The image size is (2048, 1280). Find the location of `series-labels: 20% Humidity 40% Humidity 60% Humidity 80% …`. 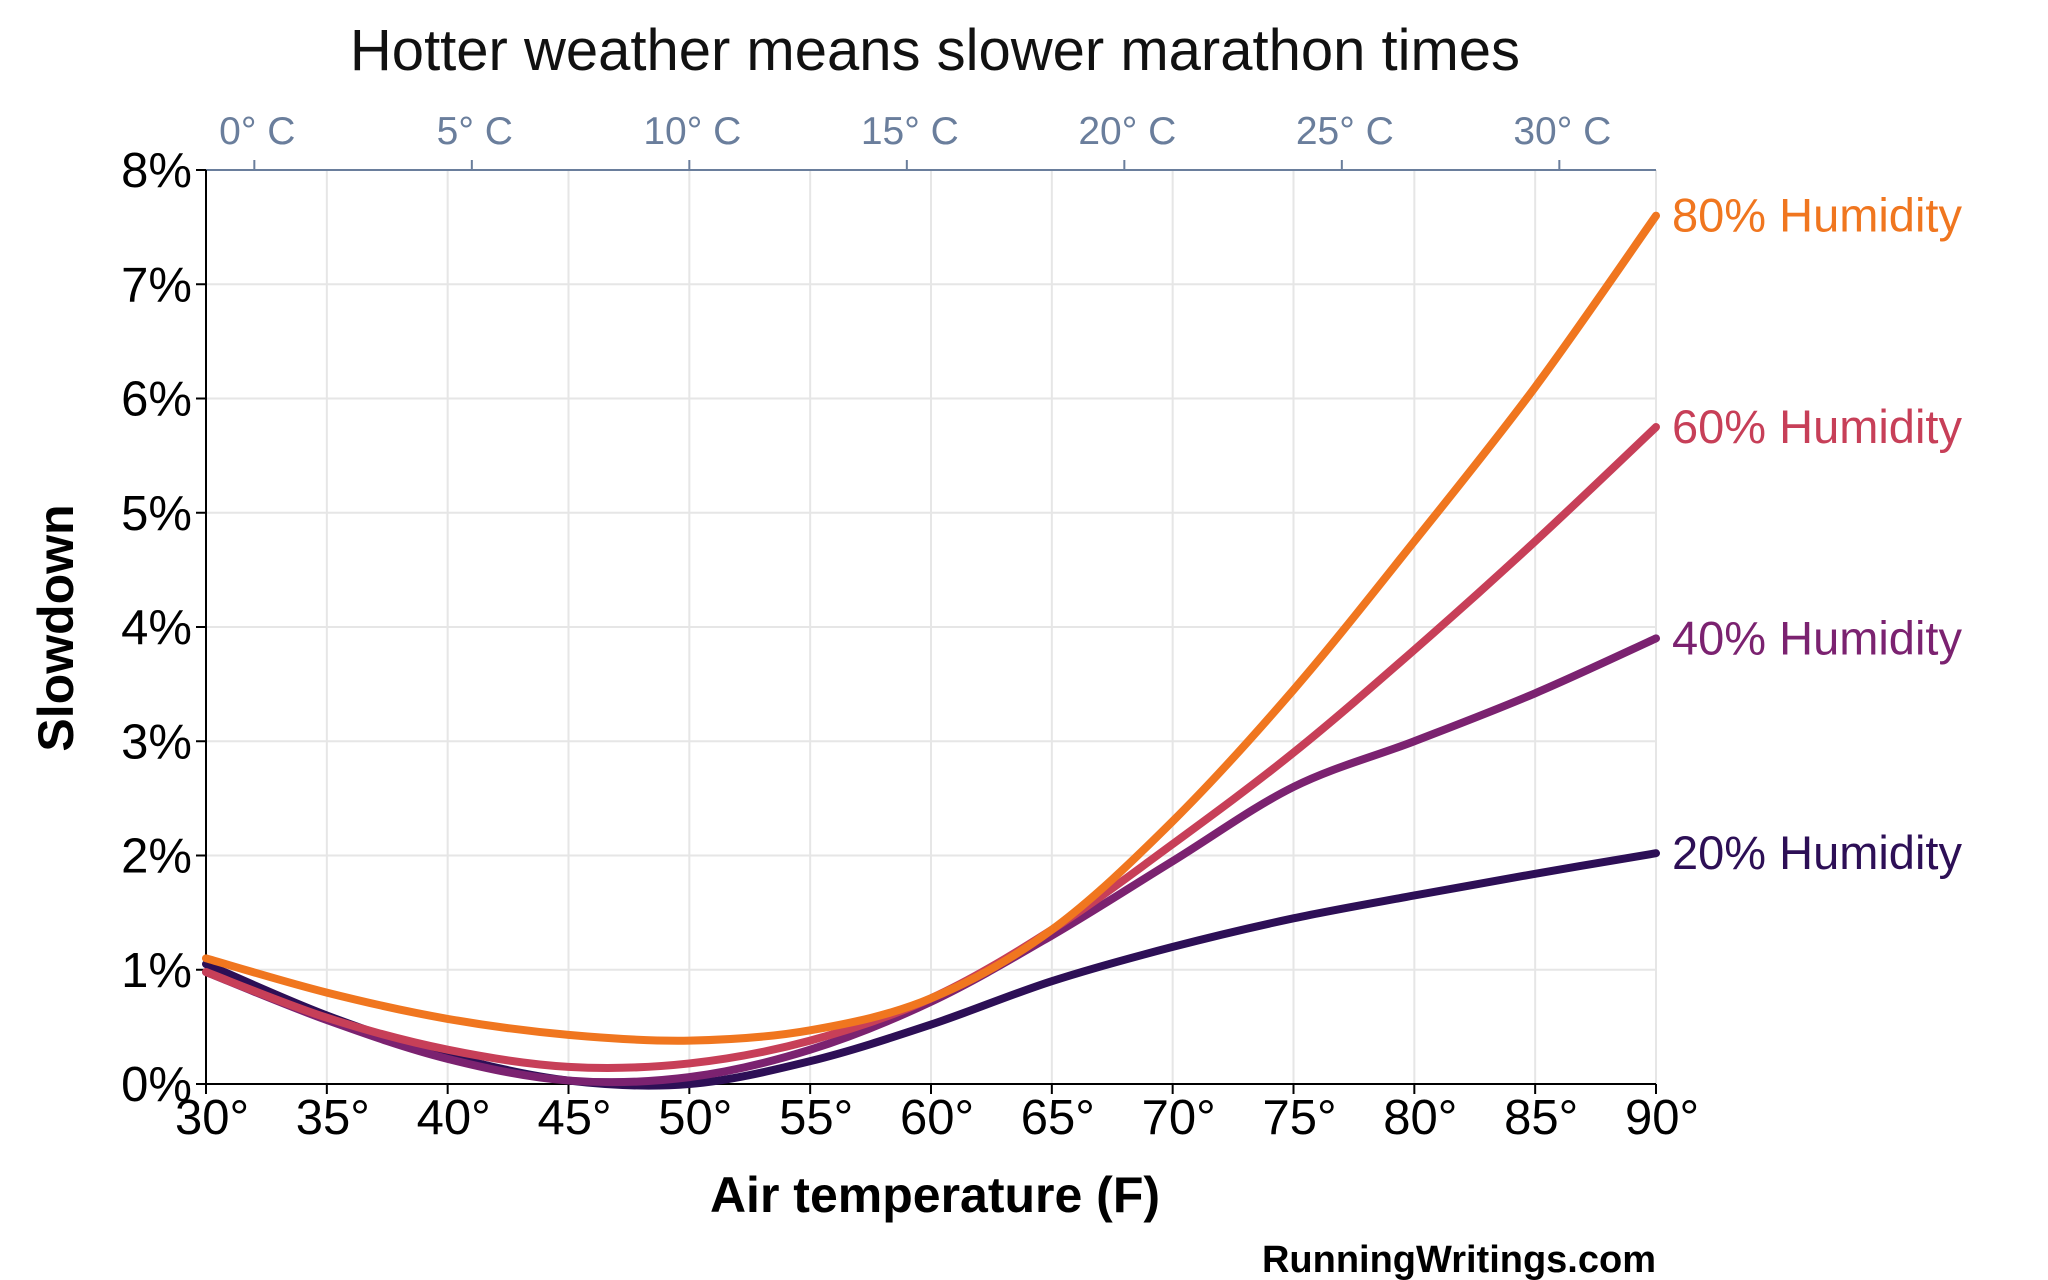

series-labels: 20% Humidity 40% Humidity 60% Humidity 80% … is located at coordinates (1817, 534).